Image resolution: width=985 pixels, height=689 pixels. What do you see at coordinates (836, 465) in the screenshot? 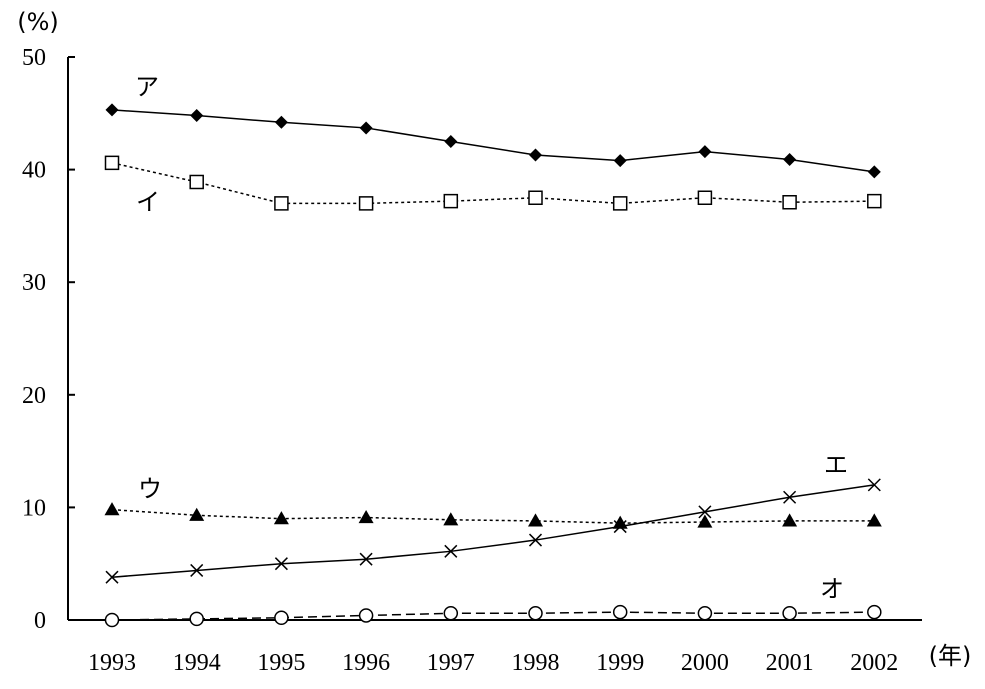
I see `series-label: エ` at bounding box center [836, 465].